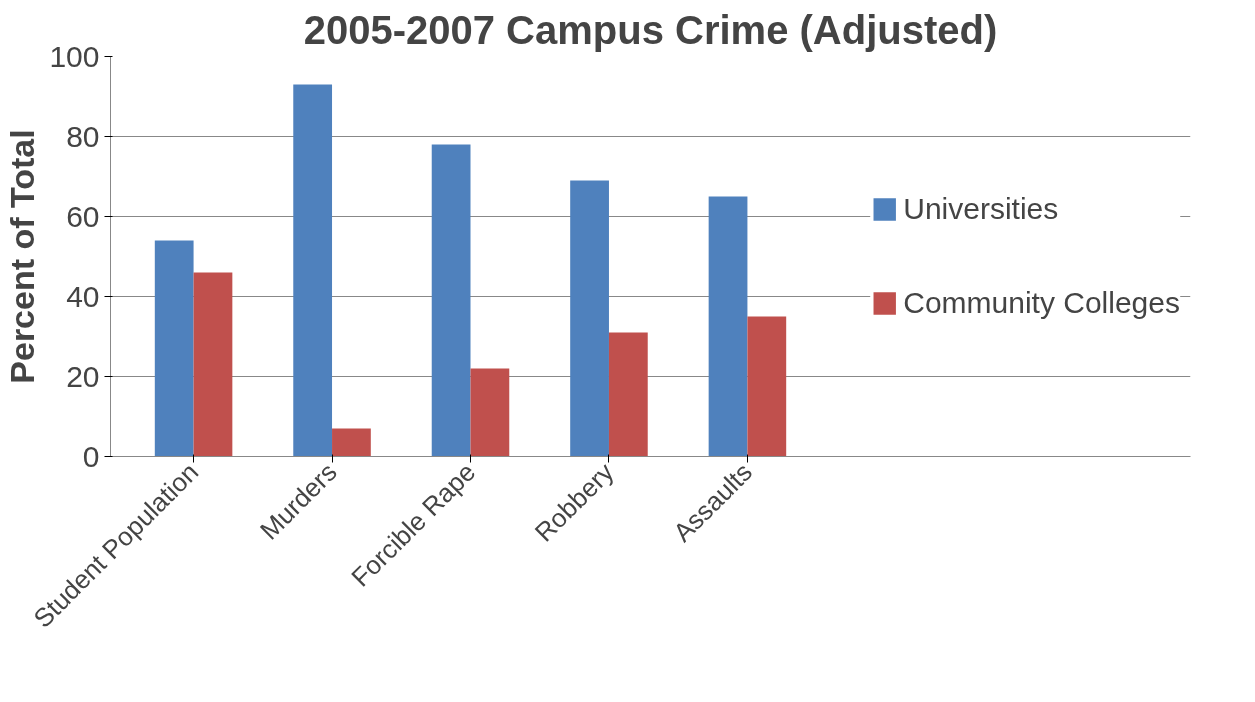 The width and height of the screenshot is (1255, 702). What do you see at coordinates (83, 136) in the screenshot?
I see `y-tick-label: 80` at bounding box center [83, 136].